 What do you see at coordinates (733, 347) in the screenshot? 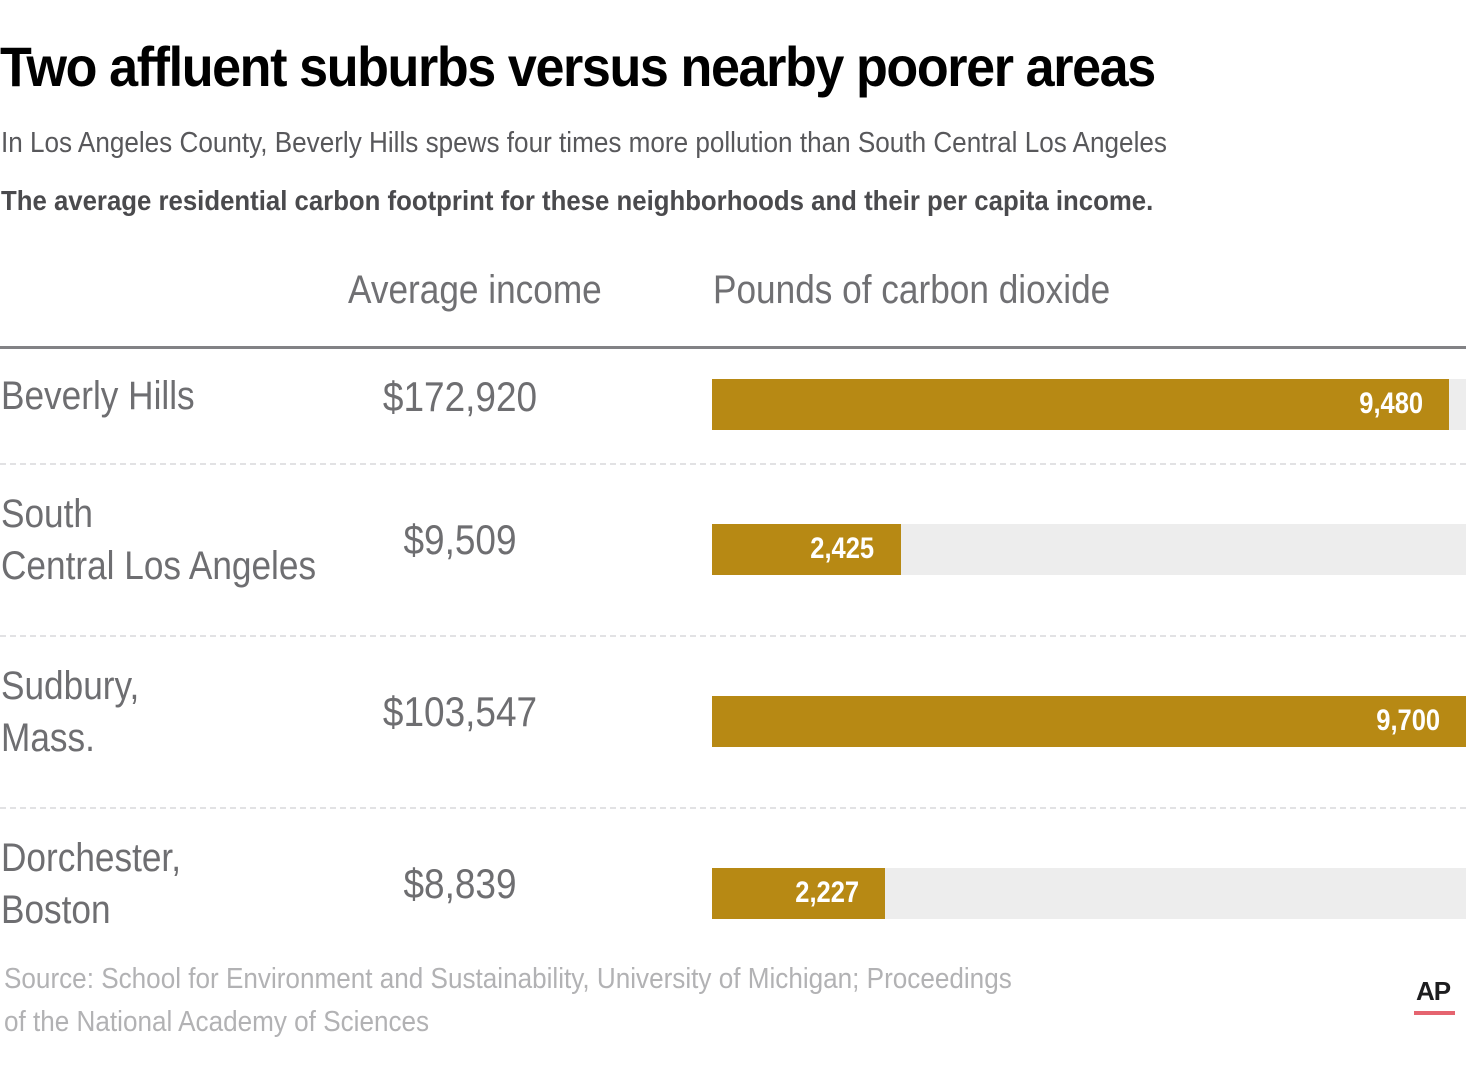
I see `header-rule` at bounding box center [733, 347].